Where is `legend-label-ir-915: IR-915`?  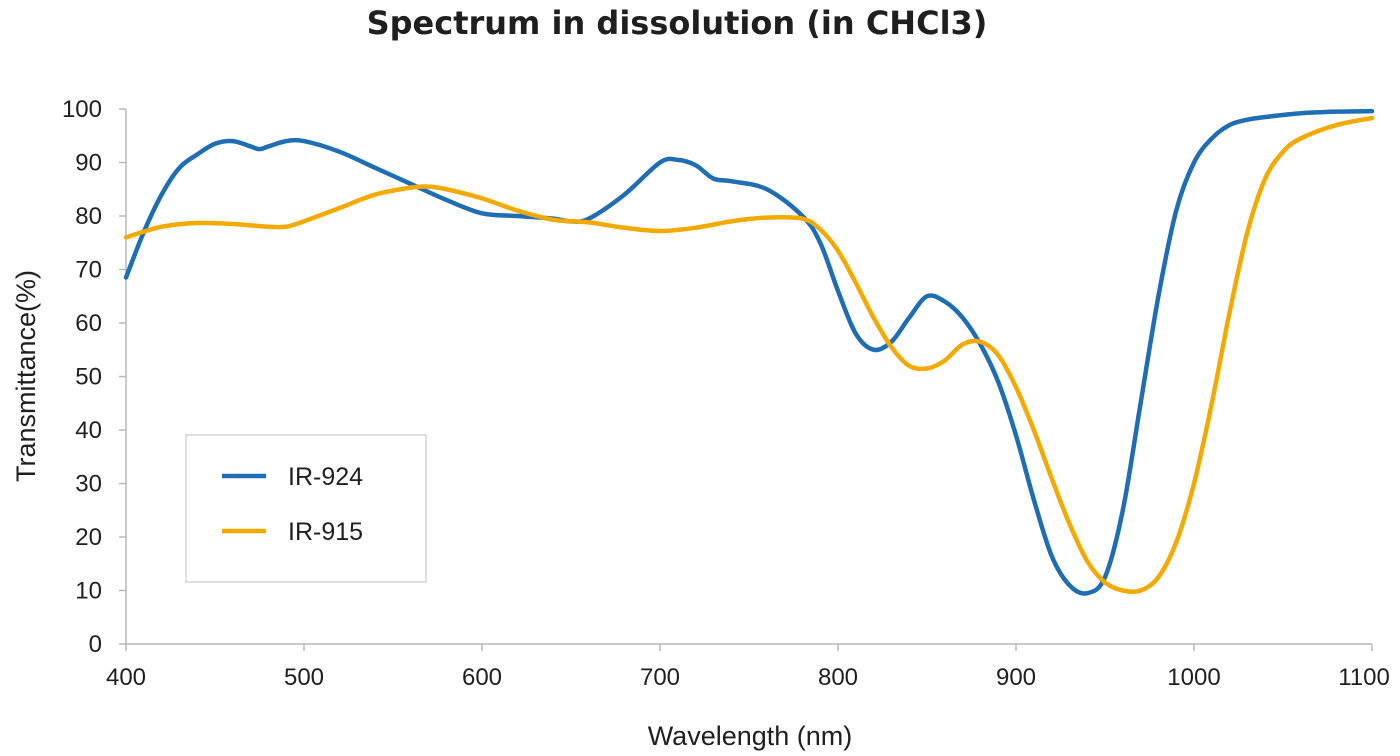 legend-label-ir-915: IR-915 is located at coordinates (325, 532).